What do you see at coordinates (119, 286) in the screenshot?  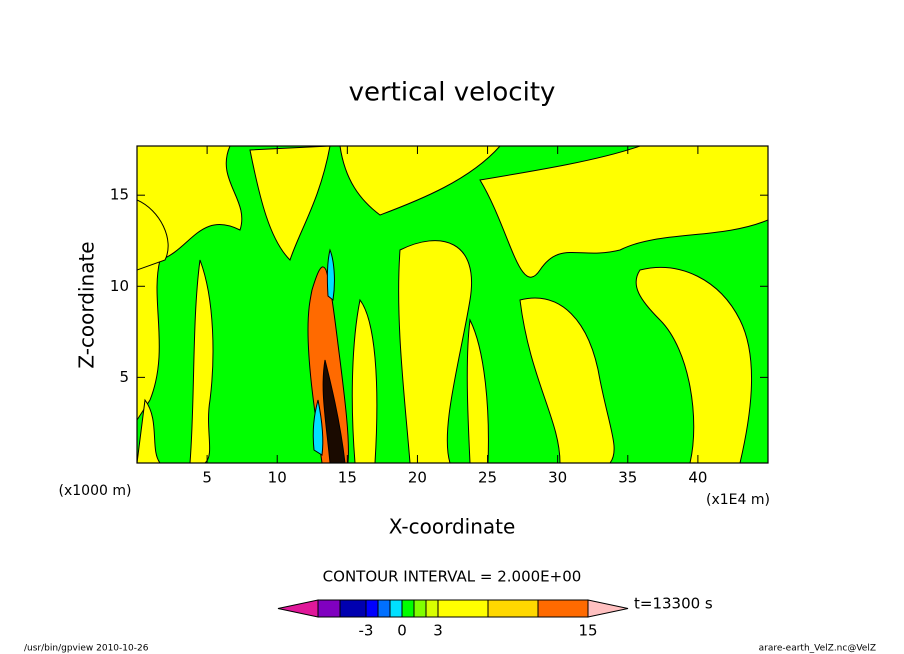 I see `y-tick-label: 10` at bounding box center [119, 286].